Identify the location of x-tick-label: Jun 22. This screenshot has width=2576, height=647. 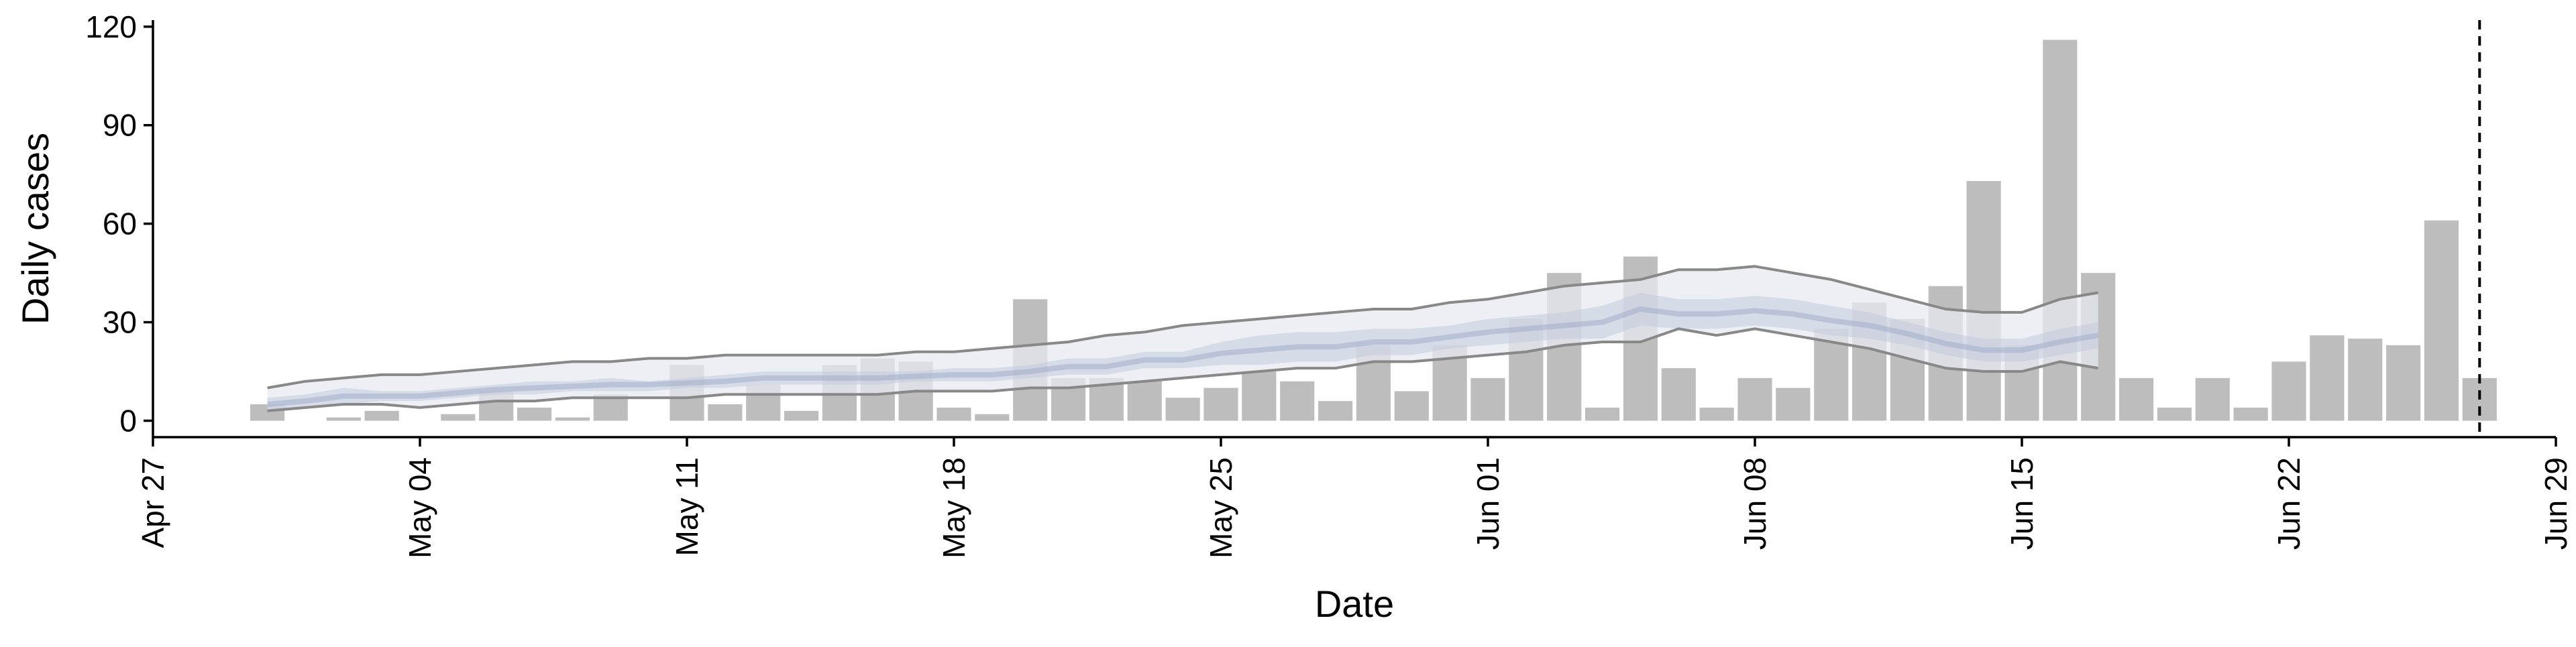
(2288, 503).